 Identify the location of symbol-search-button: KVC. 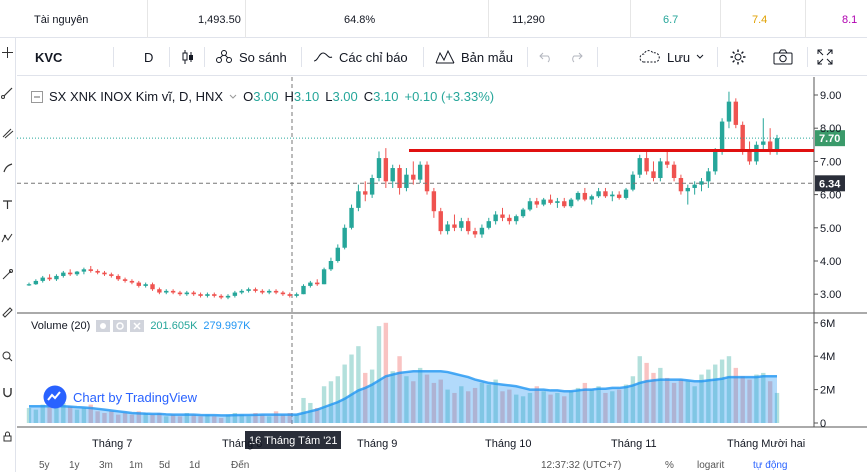
(48, 57).